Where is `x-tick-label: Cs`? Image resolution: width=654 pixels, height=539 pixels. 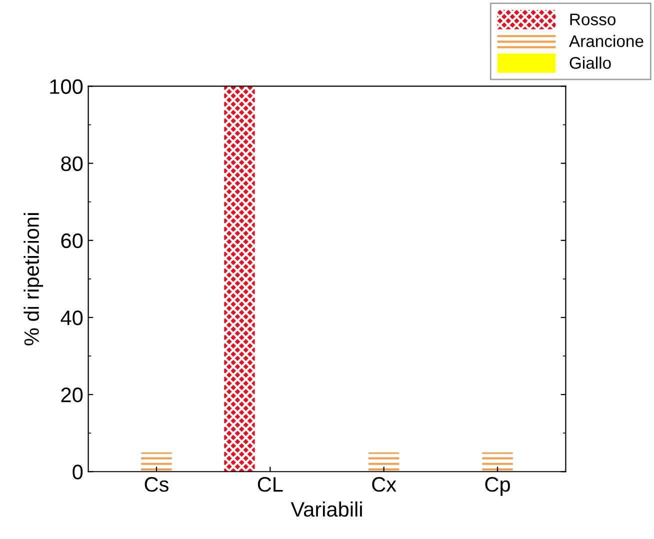 x-tick-label: Cs is located at coordinates (156, 484).